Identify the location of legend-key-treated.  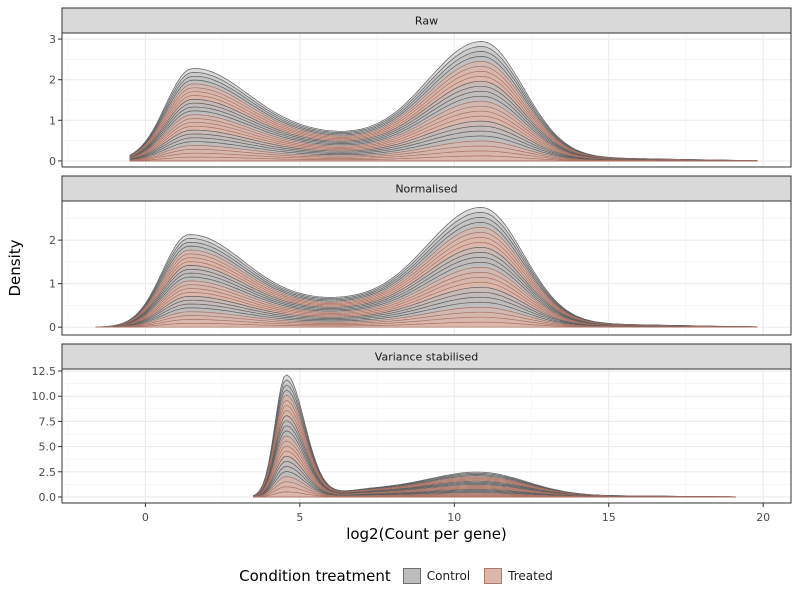
(493, 576).